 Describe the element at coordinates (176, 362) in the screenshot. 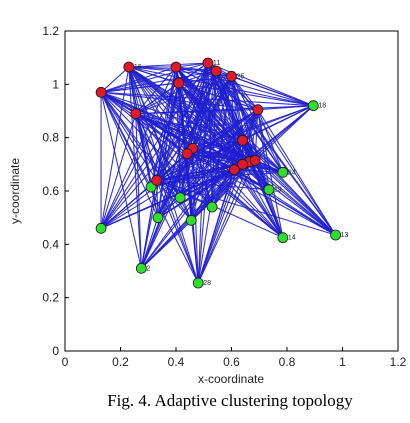

I see `x-tick-label: 0.4` at that location.